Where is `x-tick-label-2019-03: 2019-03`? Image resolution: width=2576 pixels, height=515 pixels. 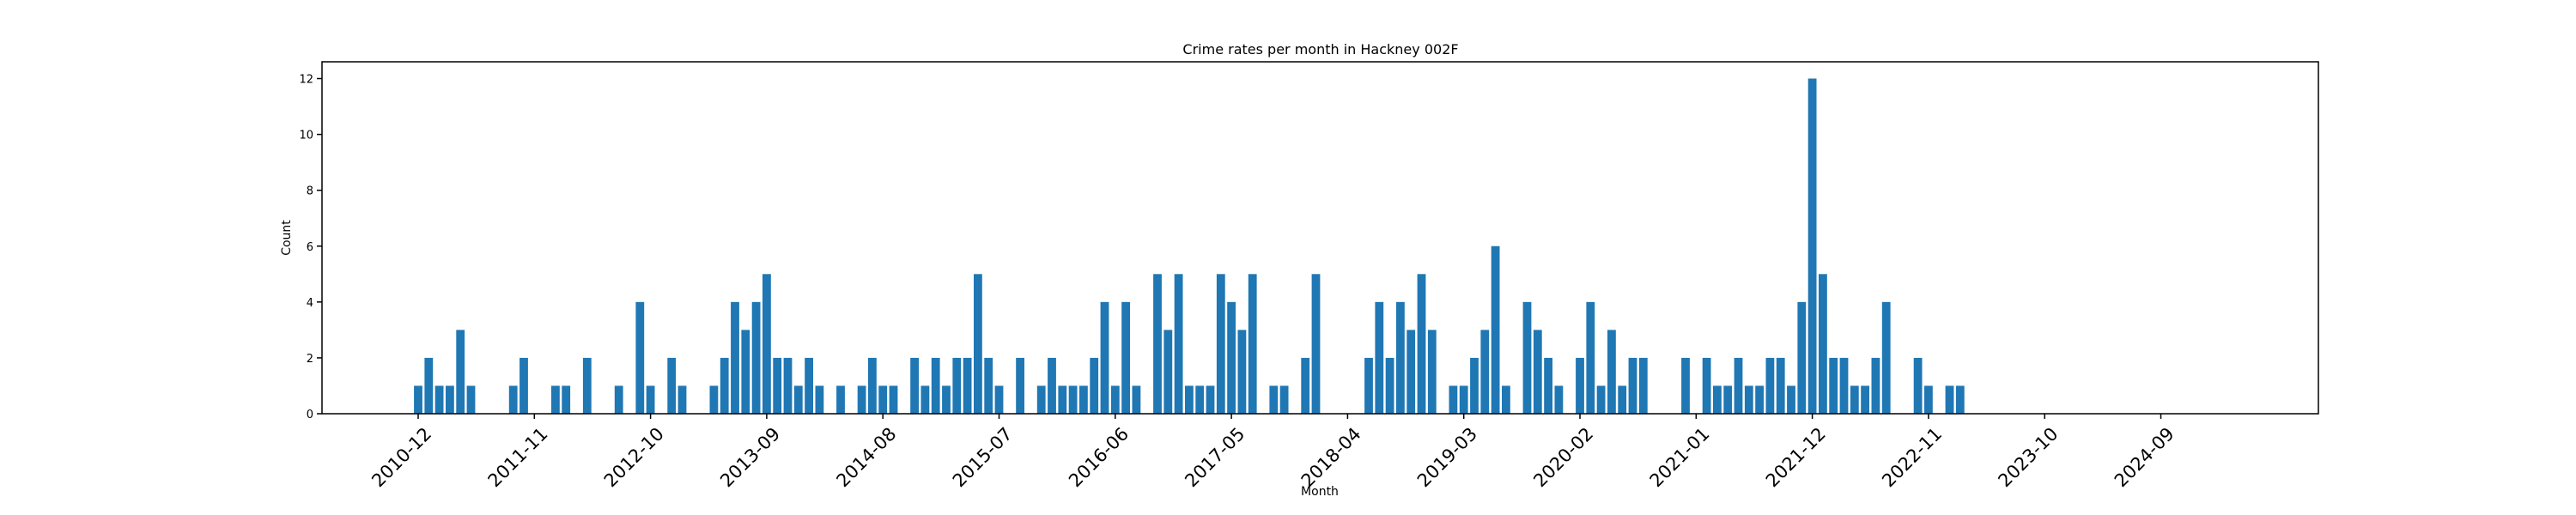 x-tick-label-2019-03: 2019-03 is located at coordinates (1447, 457).